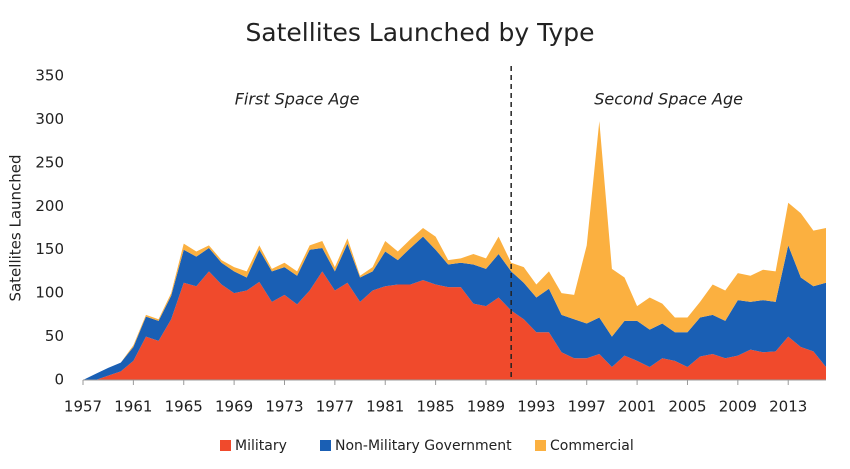  Describe the element at coordinates (49, 293) in the screenshot. I see `y-tick-label: 100` at that location.